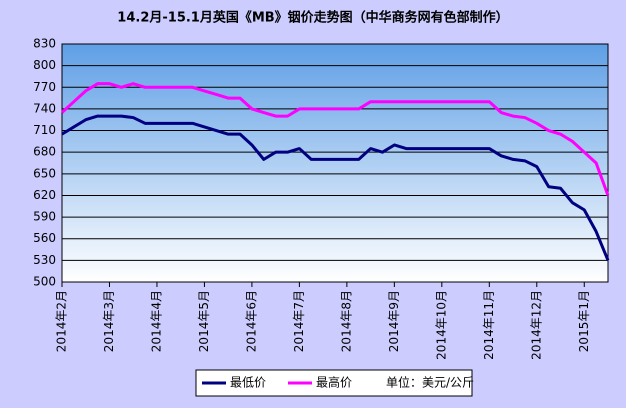  Describe the element at coordinates (44, 195) in the screenshot. I see `y-tick-label: 620` at that location.